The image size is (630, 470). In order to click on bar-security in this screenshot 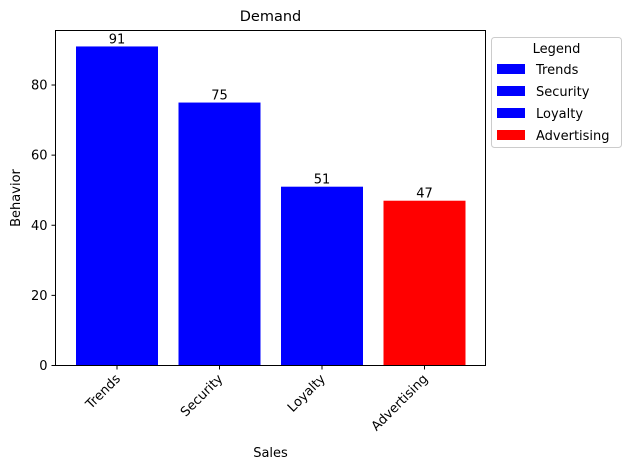, I will do `click(219, 234)`.